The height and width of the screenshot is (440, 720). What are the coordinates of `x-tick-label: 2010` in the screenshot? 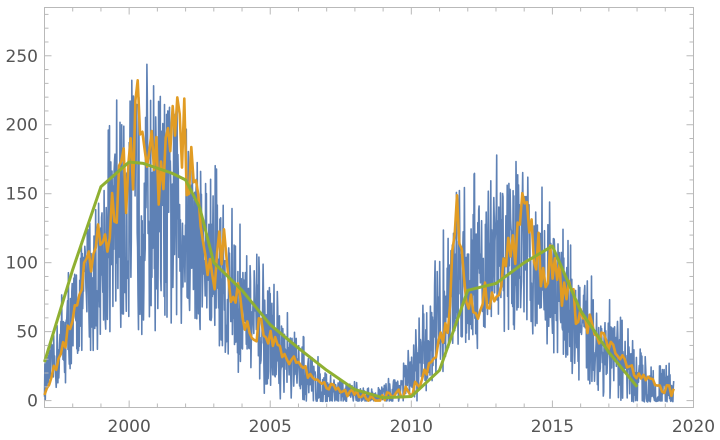 It's located at (411, 427).